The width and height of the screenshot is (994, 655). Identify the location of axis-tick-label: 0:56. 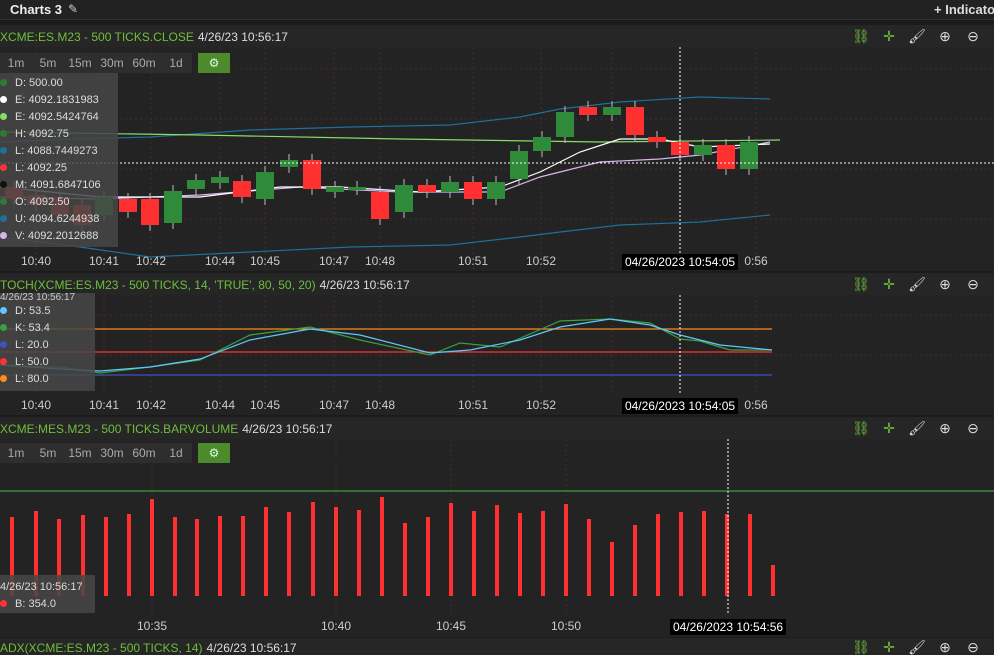
(756, 405).